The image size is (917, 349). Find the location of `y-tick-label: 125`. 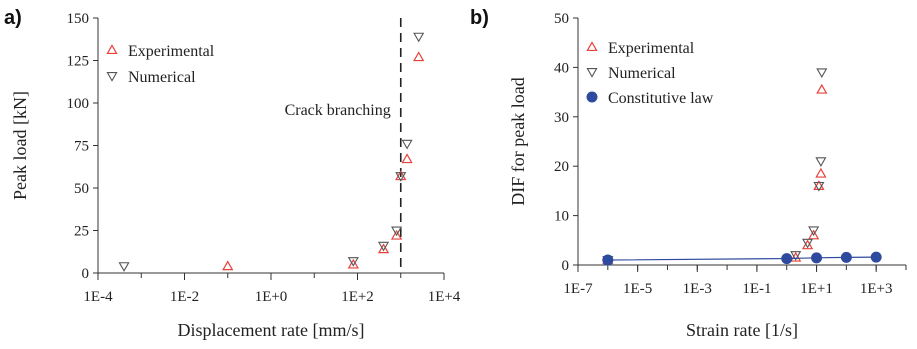

y-tick-label: 125 is located at coordinates (78, 62).